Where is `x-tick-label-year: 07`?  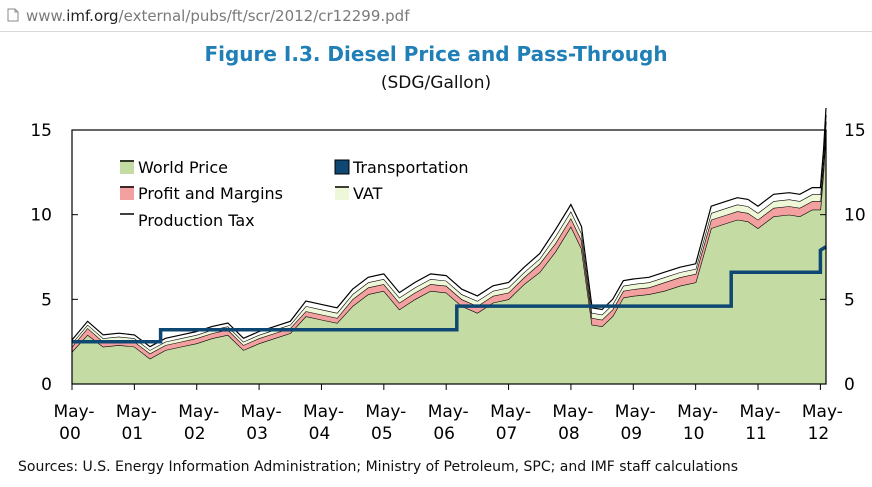 x-tick-label-year: 07 is located at coordinates (507, 434).